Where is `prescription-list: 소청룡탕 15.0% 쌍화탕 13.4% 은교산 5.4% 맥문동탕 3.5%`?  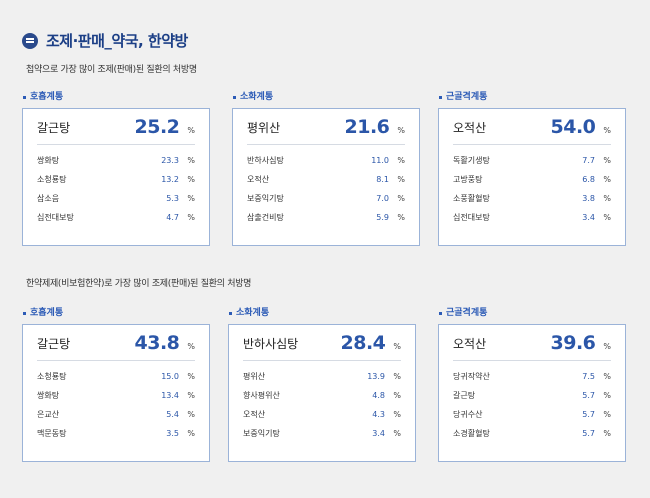
prescription-list: 소청룡탕 15.0% 쌍화탕 13.4% 은교산 5.4% 맥문동탕 3.5% is located at coordinates (116, 402).